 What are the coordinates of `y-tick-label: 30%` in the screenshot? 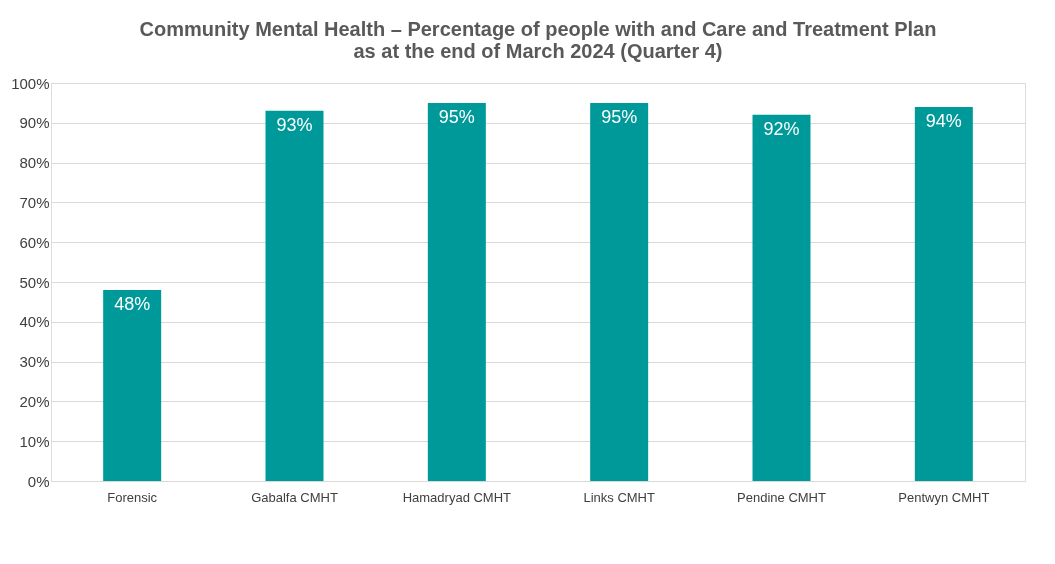 It's located at (34, 362).